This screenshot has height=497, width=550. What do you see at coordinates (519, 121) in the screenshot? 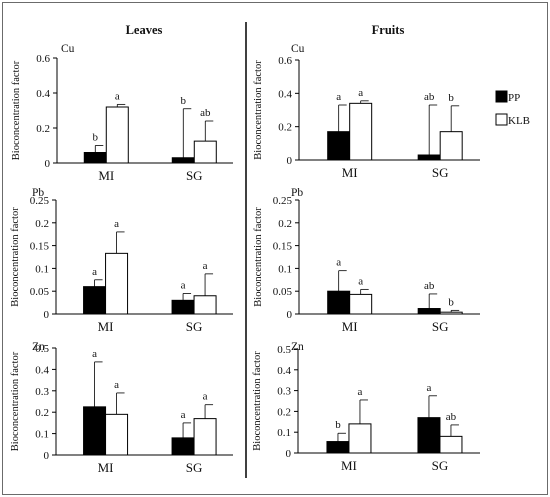
I see `legend-label-klb: KLB` at bounding box center [519, 121].